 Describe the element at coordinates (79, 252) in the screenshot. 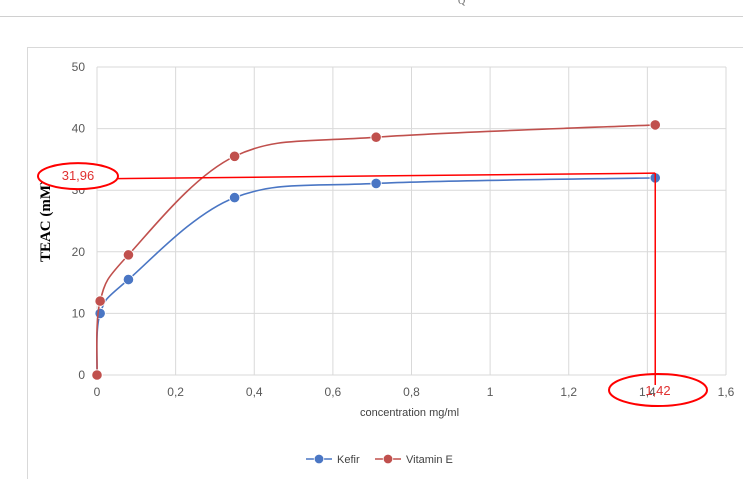

I see `y-tick-label: 20` at that location.